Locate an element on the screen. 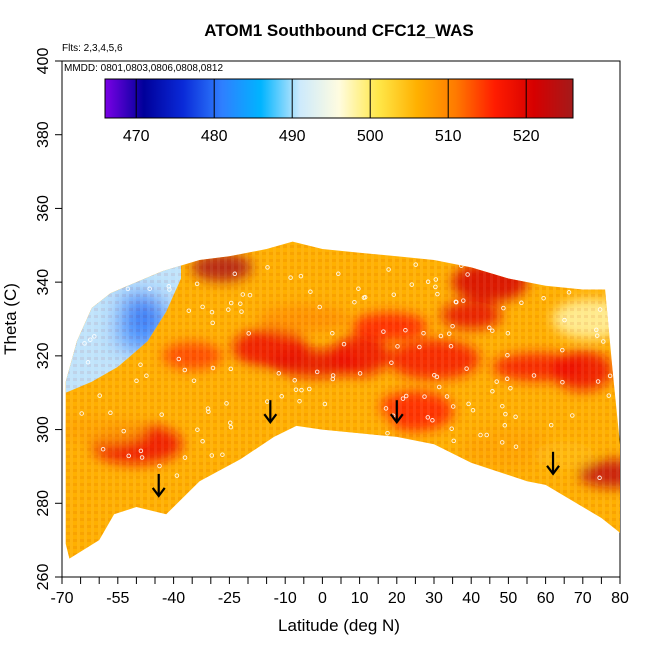 This screenshot has width=650, height=650. x-tick-label: -70 is located at coordinates (61, 598).